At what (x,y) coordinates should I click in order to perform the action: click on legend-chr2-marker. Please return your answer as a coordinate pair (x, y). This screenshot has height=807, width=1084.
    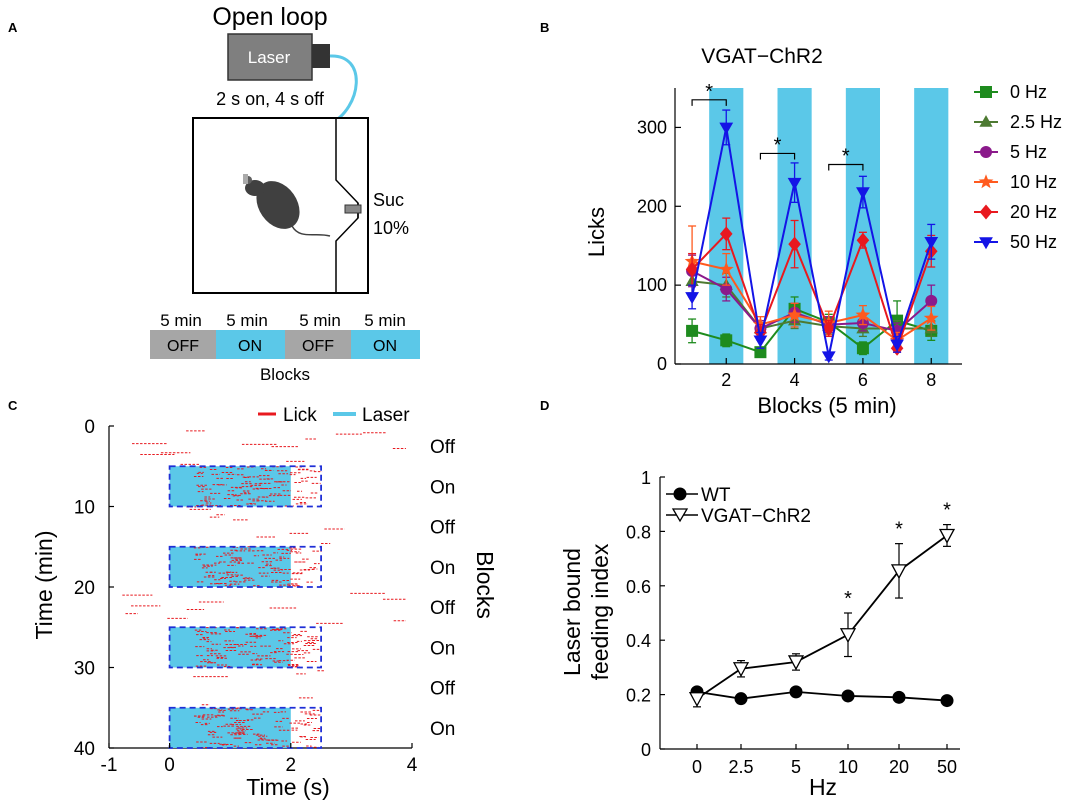
    Looking at the image, I should click on (680, 515).